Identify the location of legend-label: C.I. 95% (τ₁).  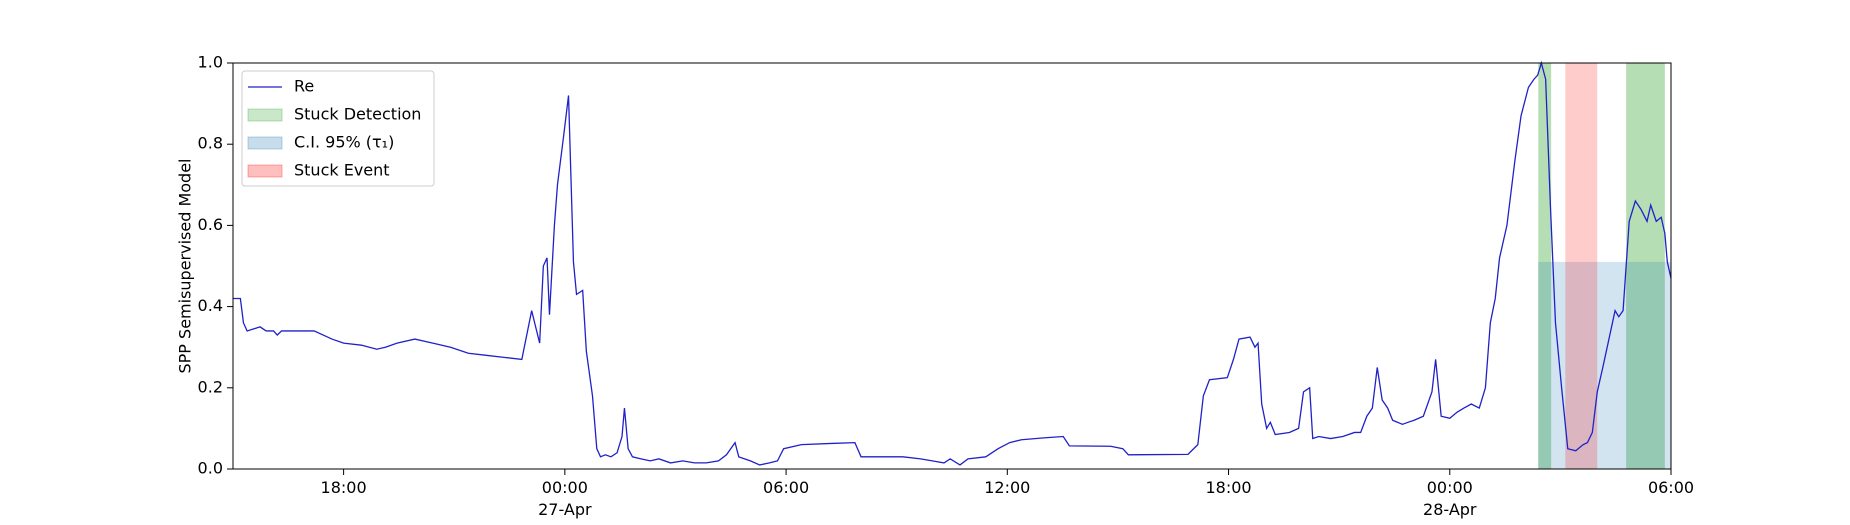
(344, 142).